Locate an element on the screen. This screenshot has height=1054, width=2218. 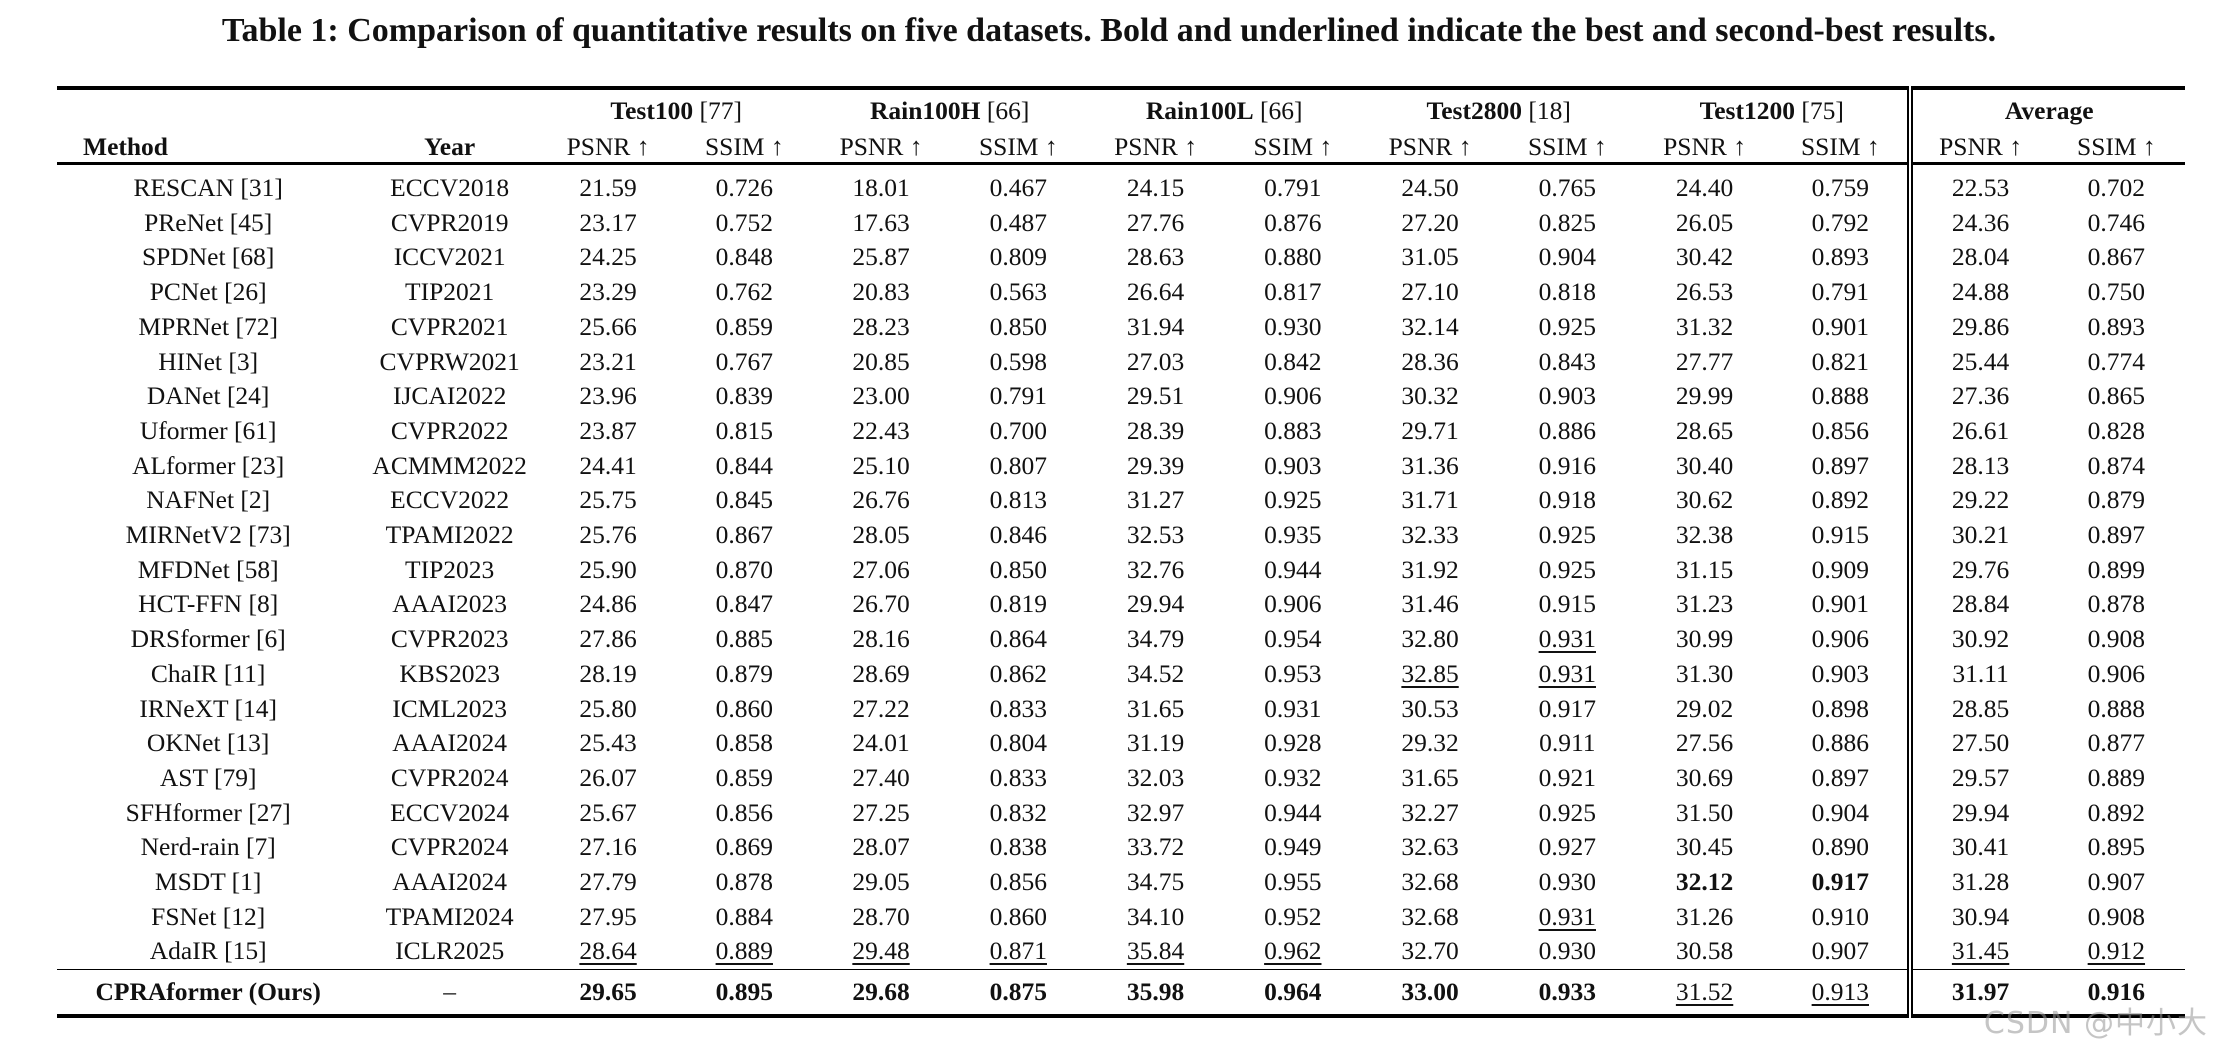
psnr-cell: 27.79 is located at coordinates (608, 882).